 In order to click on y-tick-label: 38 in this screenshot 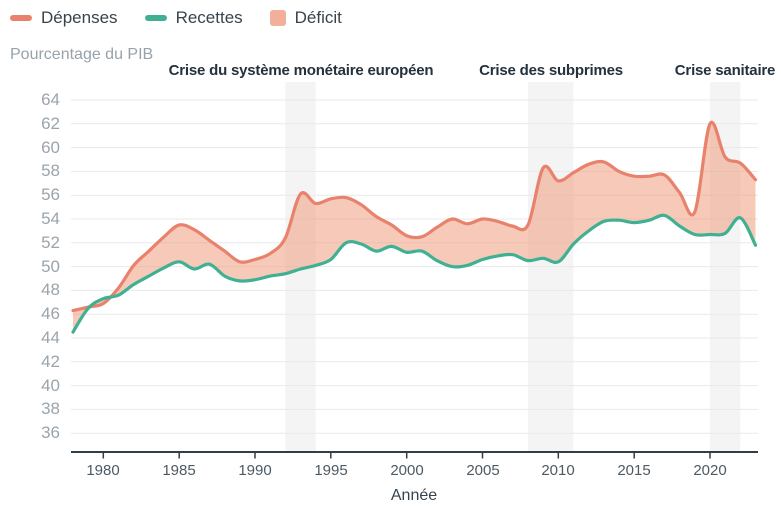, I will do `click(50, 408)`.